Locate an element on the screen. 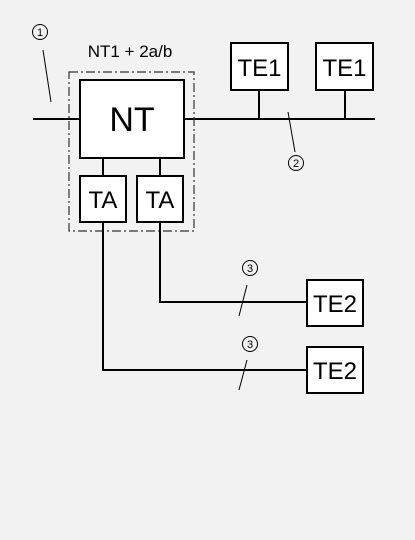  marker-3a-label: 3 is located at coordinates (250, 269).